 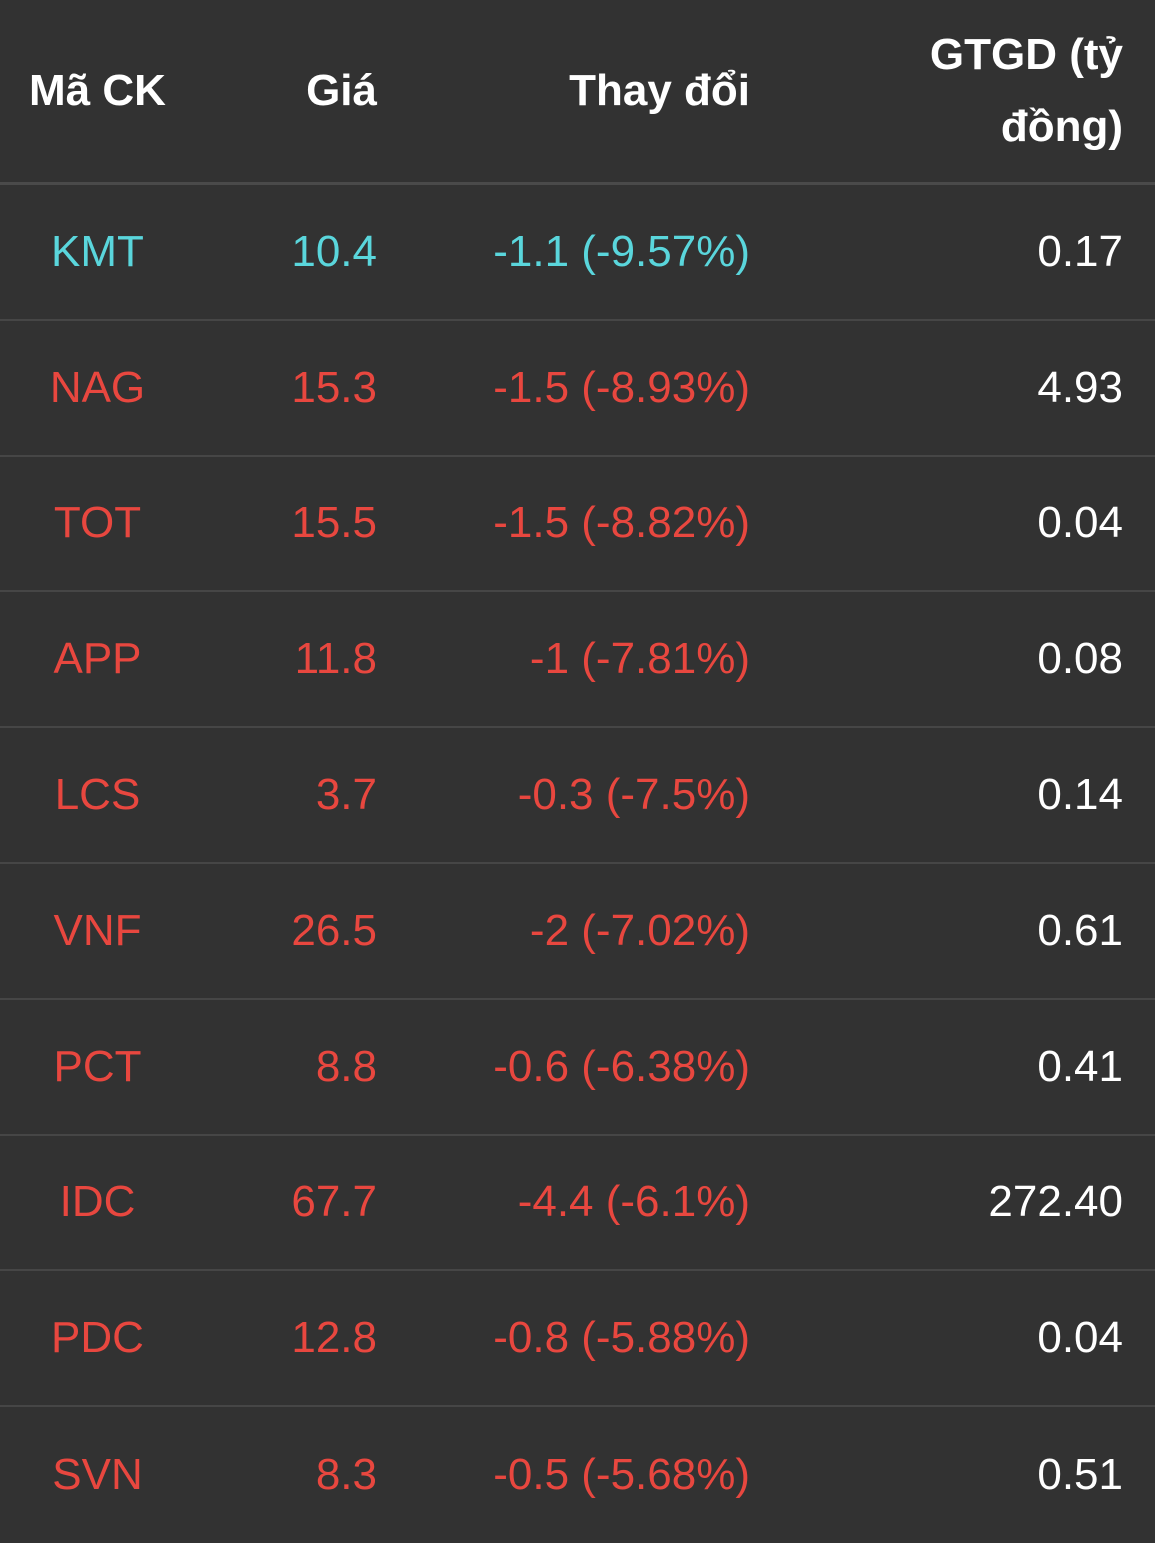 What do you see at coordinates (1080, 1475) in the screenshot?
I see `stock-value: 0.51` at bounding box center [1080, 1475].